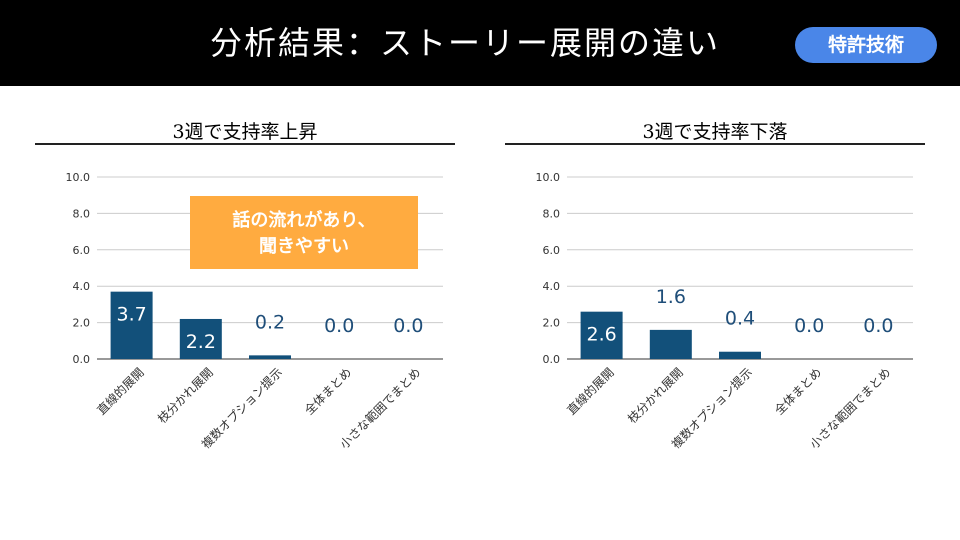 The height and width of the screenshot is (540, 960). What do you see at coordinates (82, 359) in the screenshot?
I see `chart0-ytick-label: 0.0` at bounding box center [82, 359].